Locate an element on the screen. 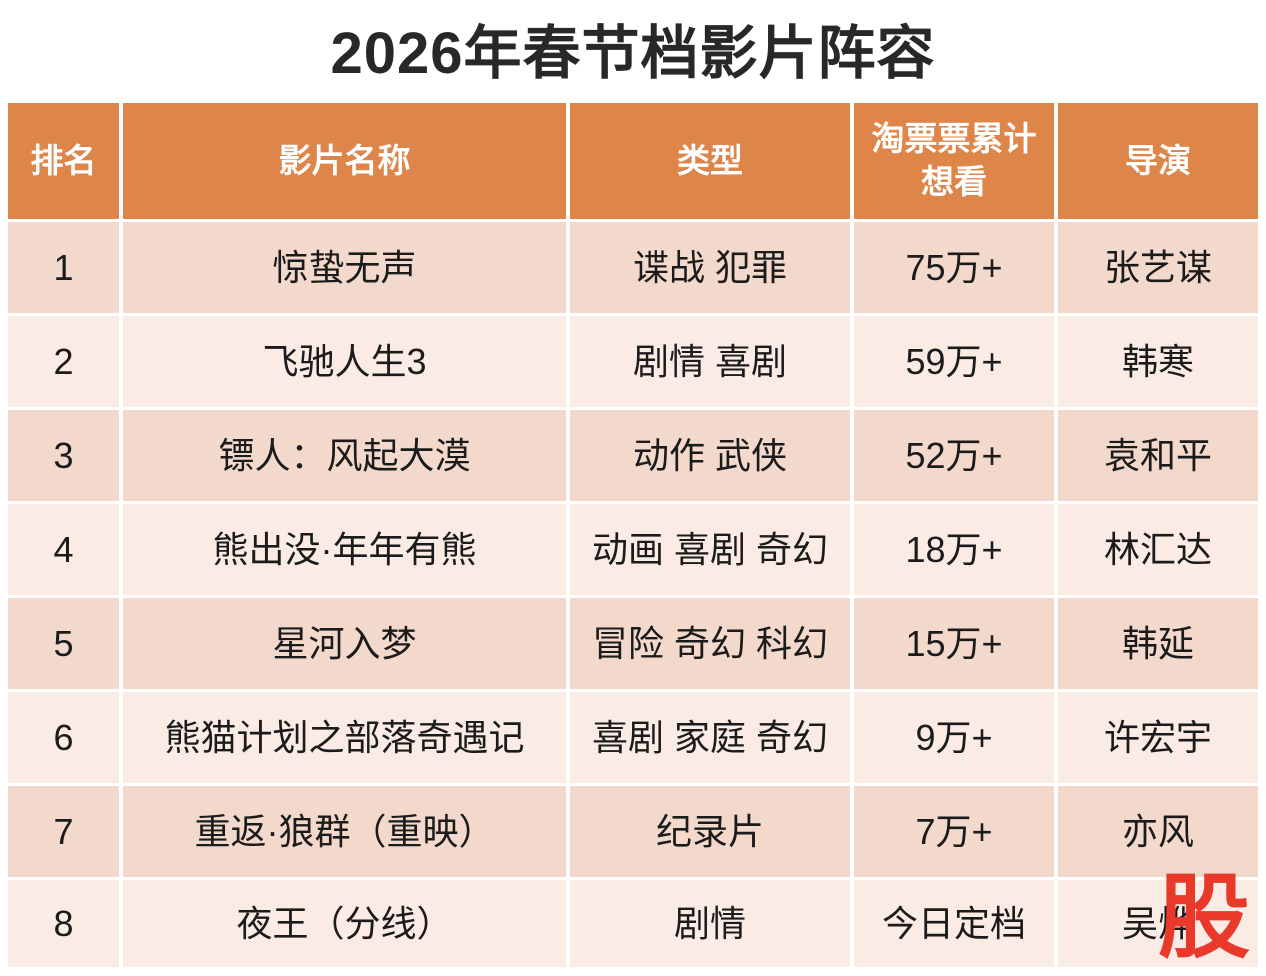  rank-cell-8: 8 is located at coordinates (63, 923).